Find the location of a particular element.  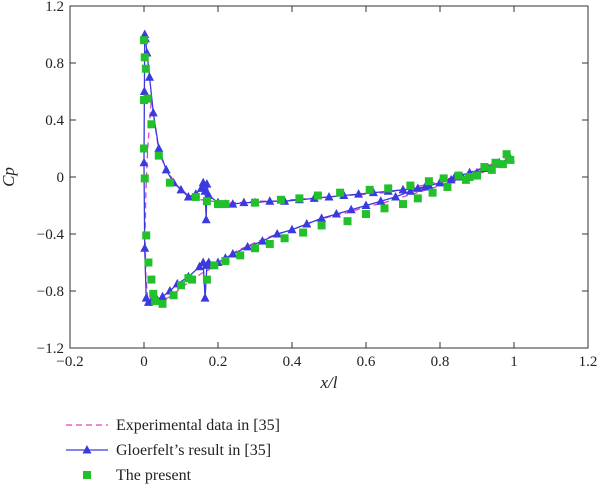

y-tick-label: 0 is located at coordinates (61, 178).